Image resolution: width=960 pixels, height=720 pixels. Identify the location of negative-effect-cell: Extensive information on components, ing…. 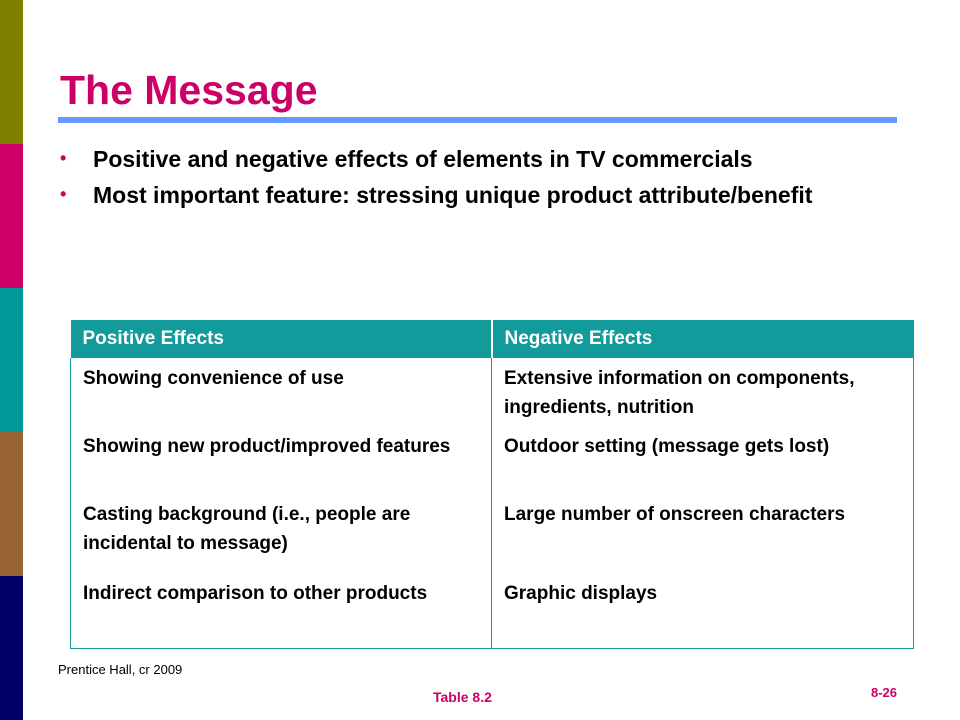
(702, 392).